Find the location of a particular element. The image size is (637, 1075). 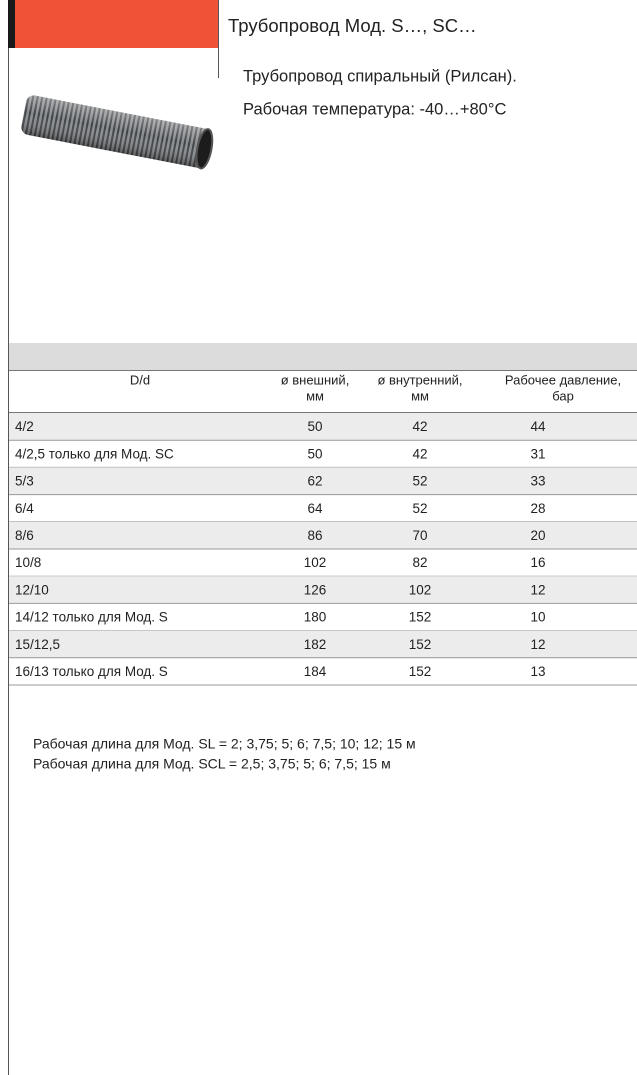

red-tab is located at coordinates (116, 24).